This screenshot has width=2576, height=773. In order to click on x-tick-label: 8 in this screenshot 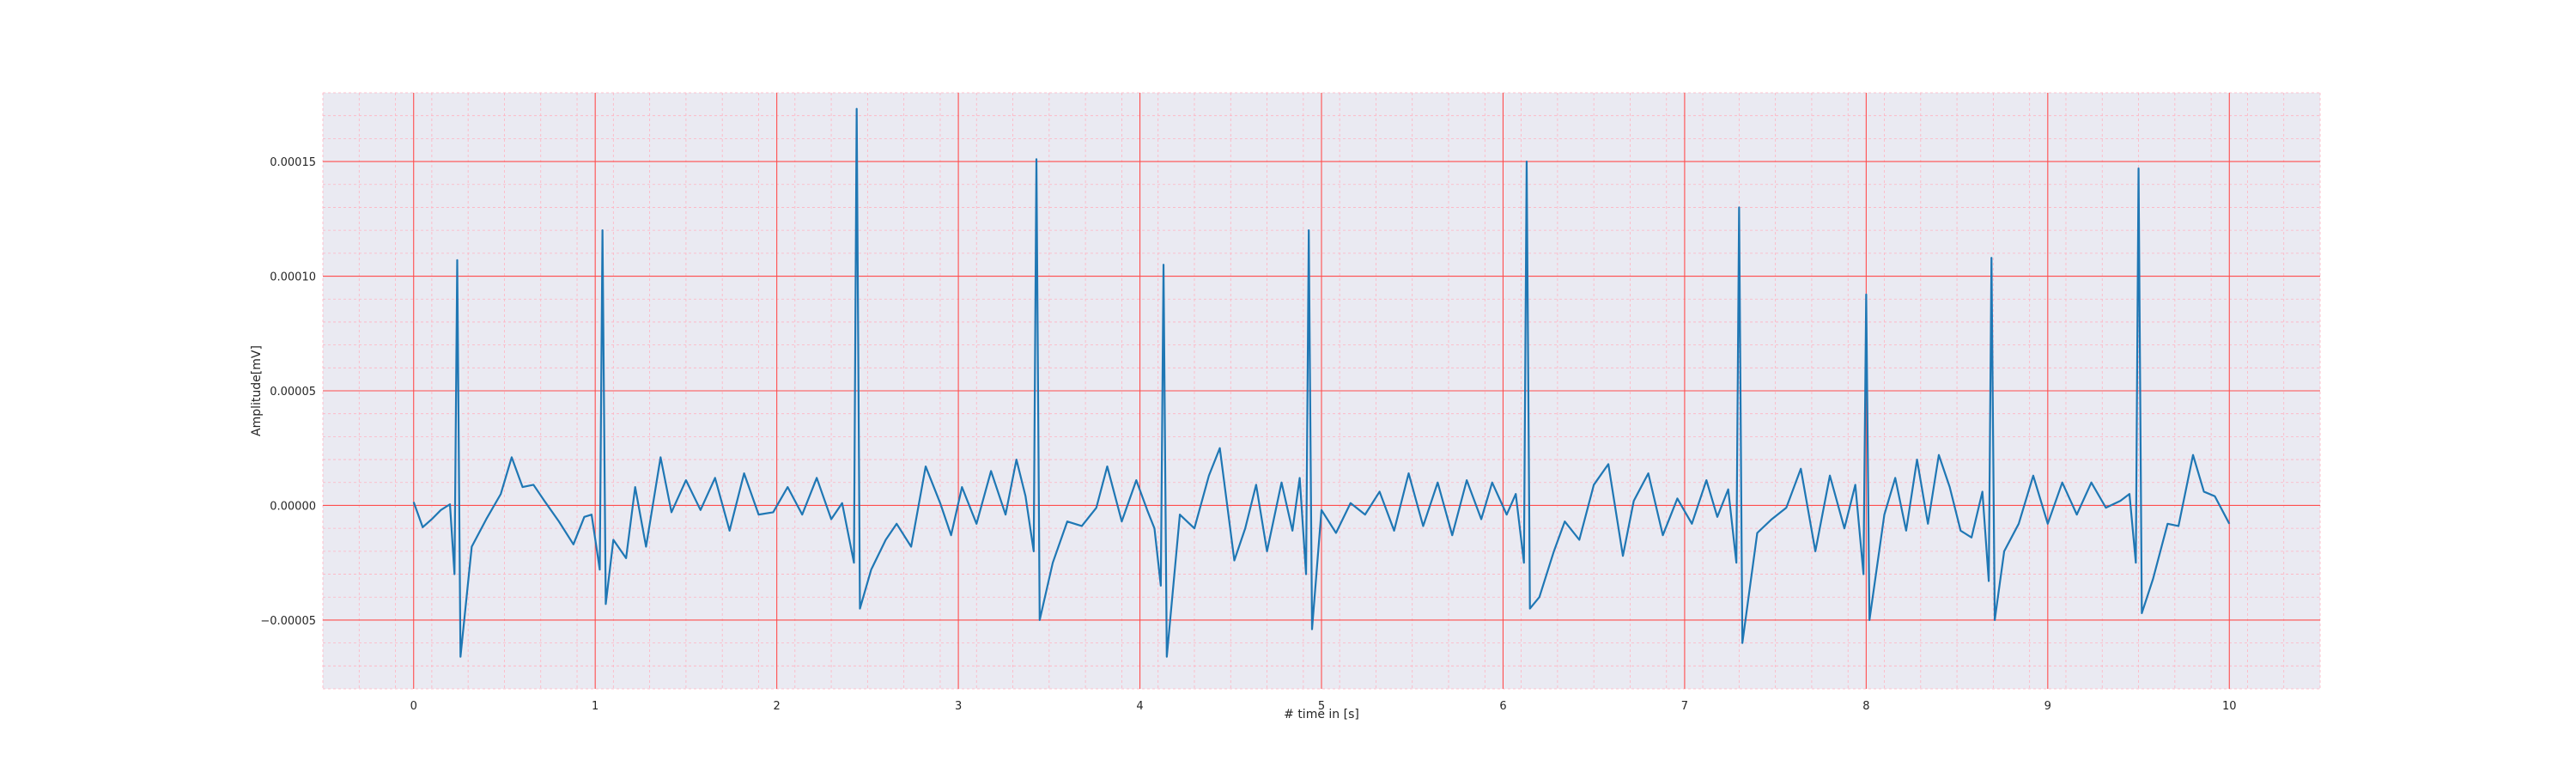, I will do `click(1865, 706)`.